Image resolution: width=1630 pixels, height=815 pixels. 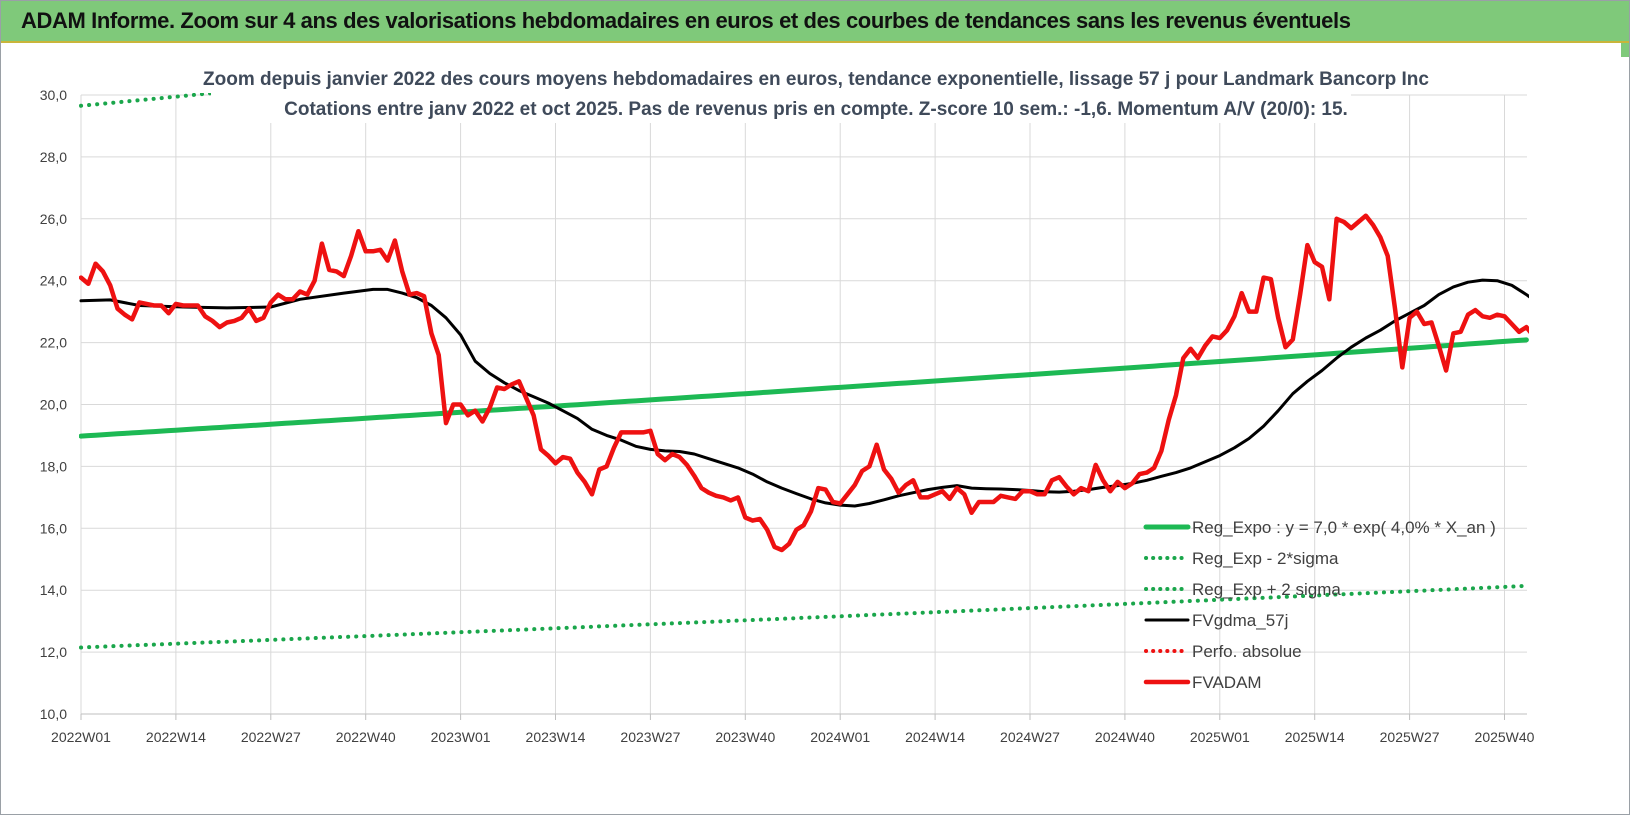 What do you see at coordinates (53, 590) in the screenshot?
I see `y-tick-label: 14,0` at bounding box center [53, 590].